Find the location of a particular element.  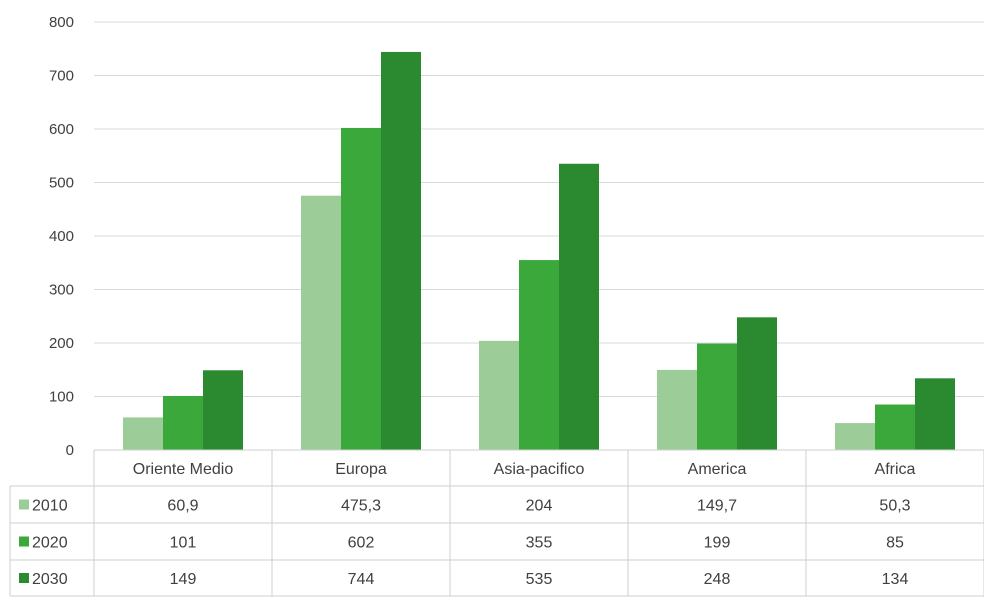

category-label: America is located at coordinates (717, 469).